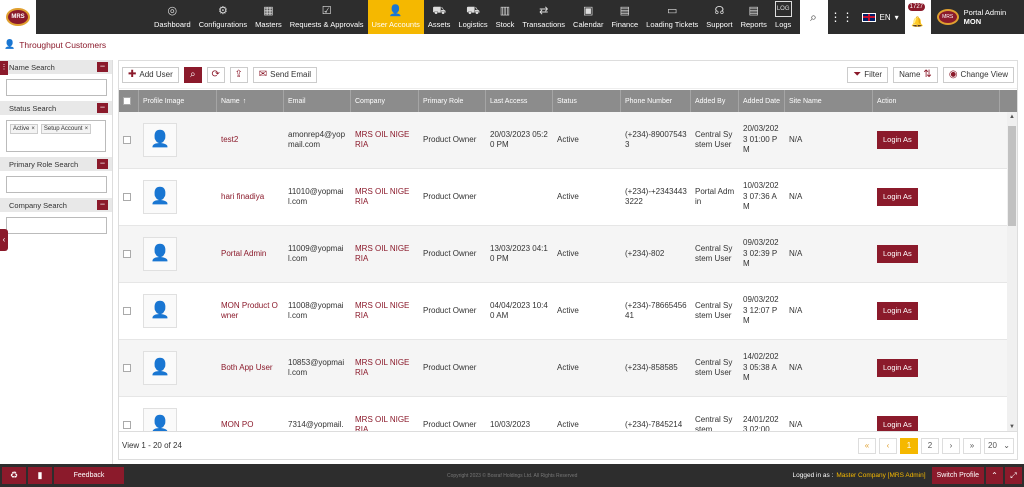  I want to click on column-header-name: Name ↑, so click(250, 101).